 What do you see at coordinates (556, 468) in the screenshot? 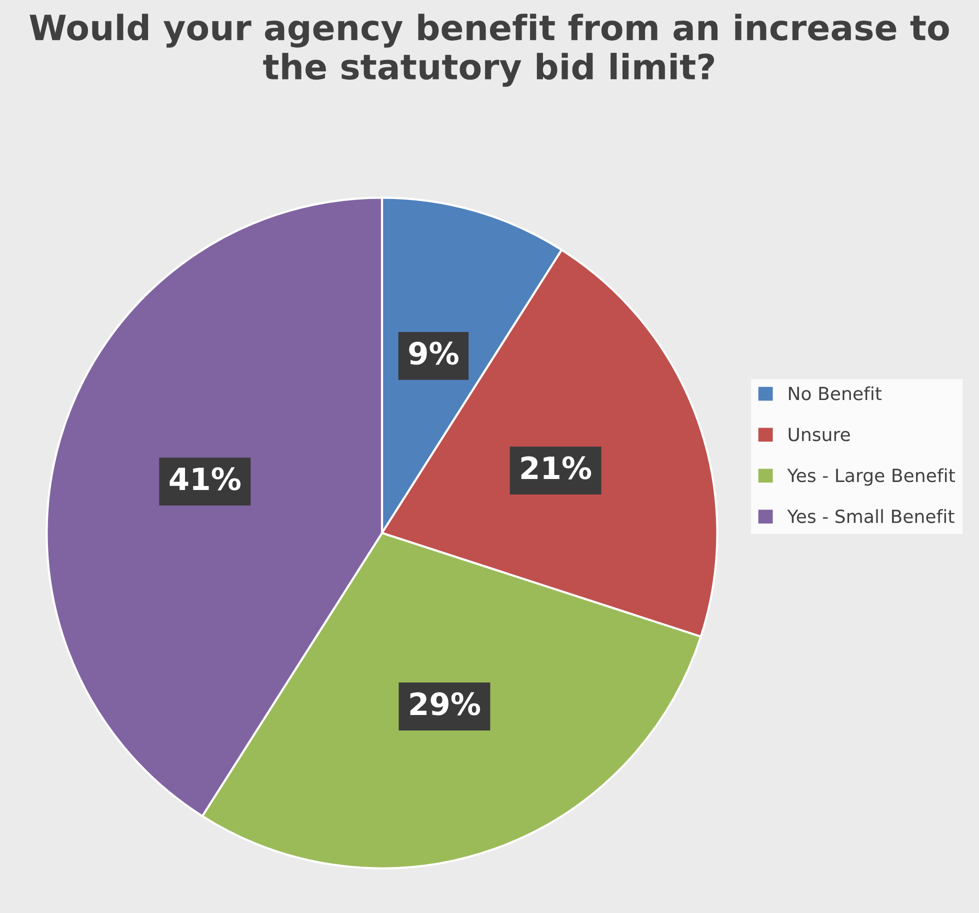
I see `data-label: 21%` at bounding box center [556, 468].